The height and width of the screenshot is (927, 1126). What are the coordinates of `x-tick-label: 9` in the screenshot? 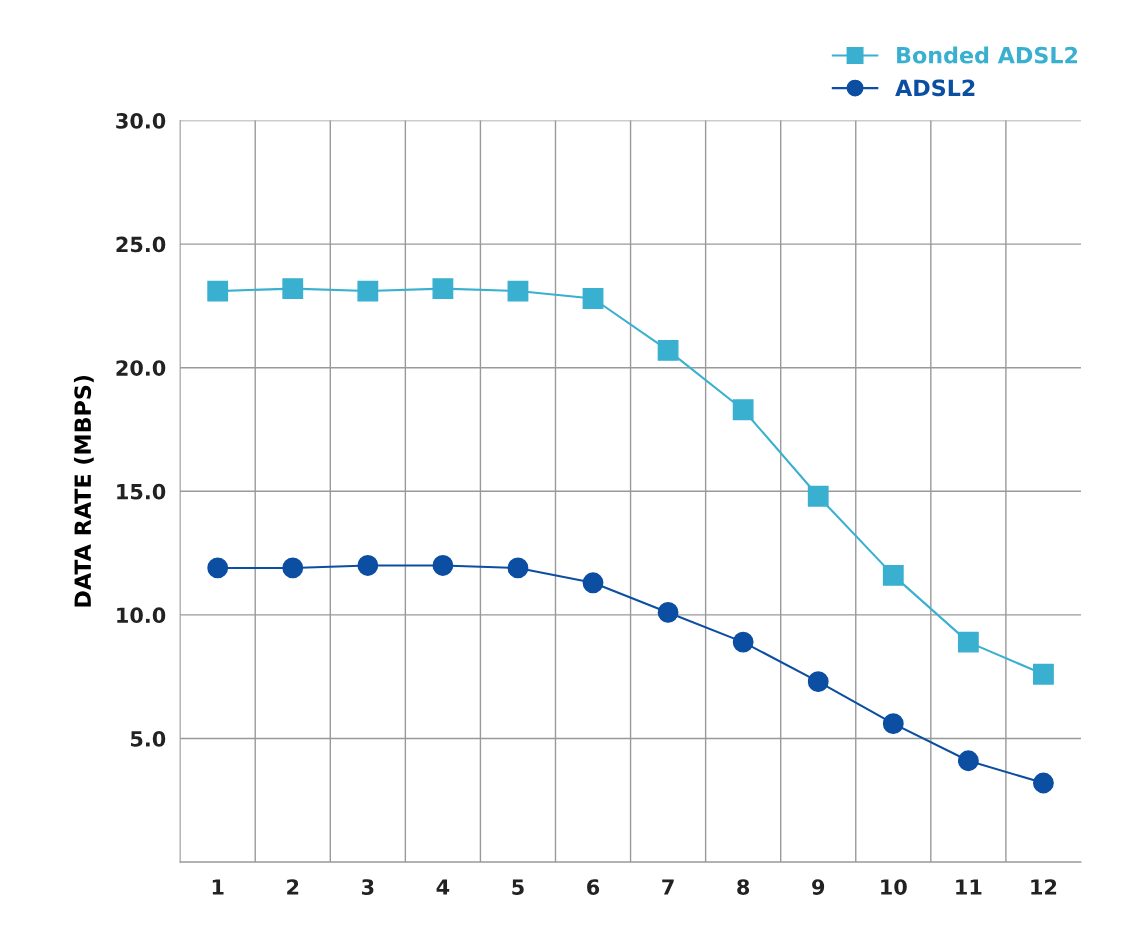 It's located at (818, 887).